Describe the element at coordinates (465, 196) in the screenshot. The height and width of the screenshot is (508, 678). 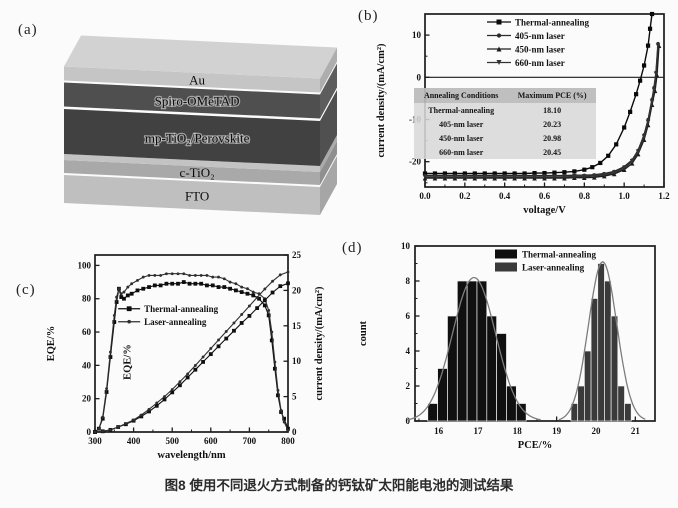
I see `svg-text: 0.2` at that location.